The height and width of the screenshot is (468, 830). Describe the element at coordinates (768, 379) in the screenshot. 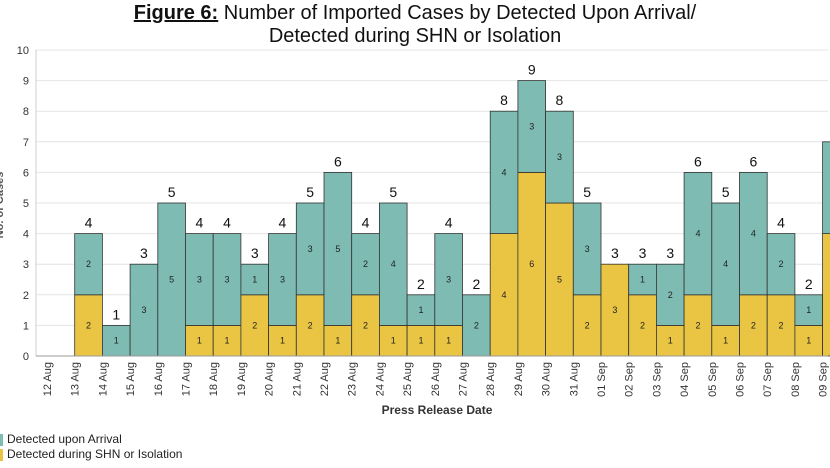

I see `x-tick-label: 07 Sep` at that location.